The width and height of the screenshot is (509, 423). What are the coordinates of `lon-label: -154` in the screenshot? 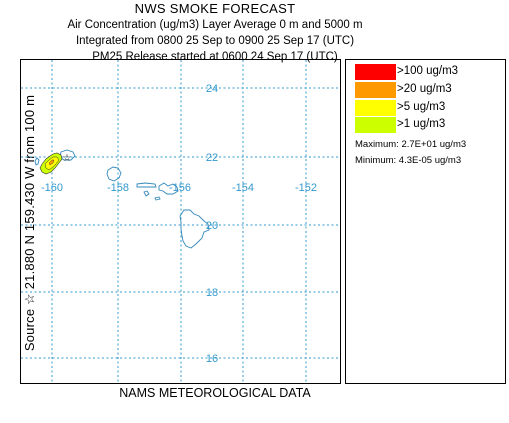 It's located at (243, 188).